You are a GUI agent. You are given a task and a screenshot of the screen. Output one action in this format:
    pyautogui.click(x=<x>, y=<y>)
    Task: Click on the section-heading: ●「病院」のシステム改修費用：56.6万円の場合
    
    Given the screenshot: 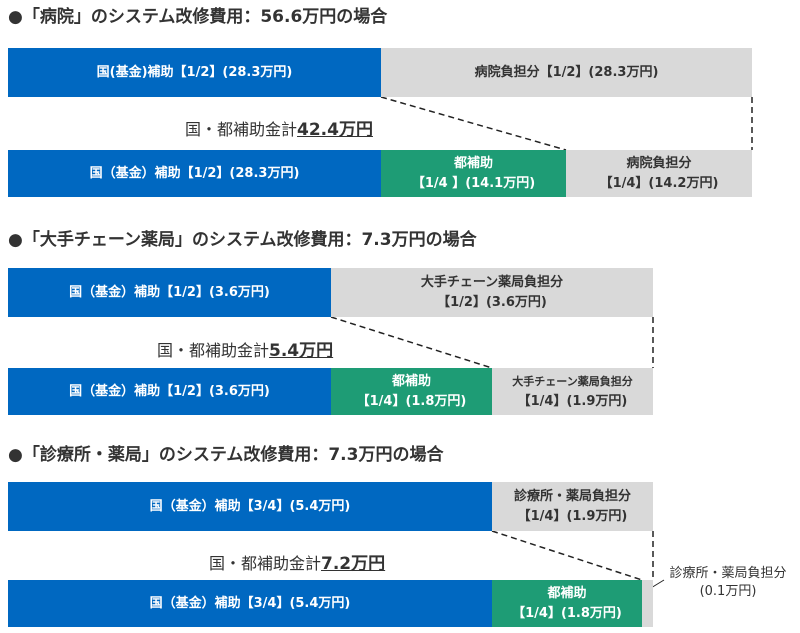 What is the action you would take?
    pyautogui.click(x=198, y=17)
    